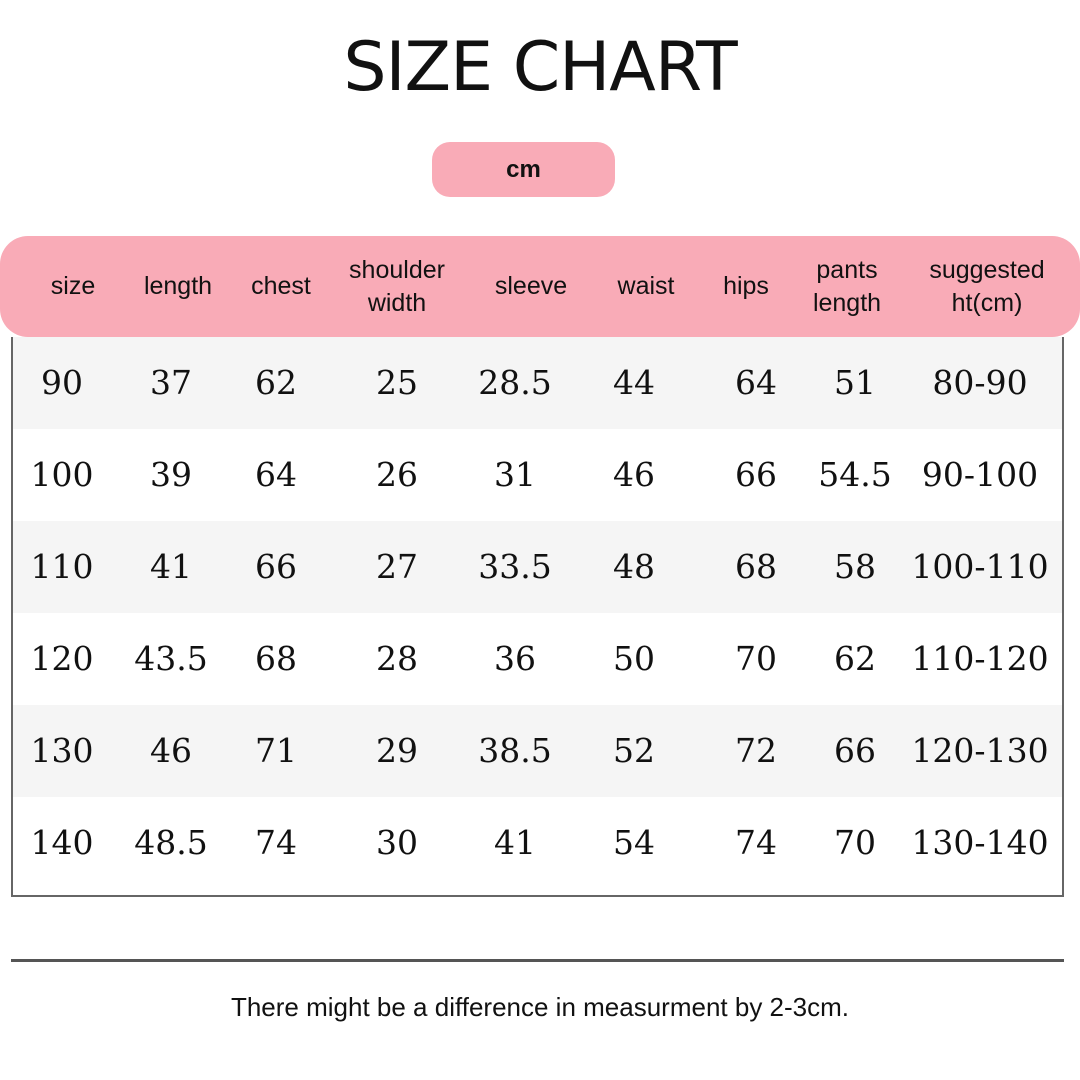 Image resolution: width=1080 pixels, height=1080 pixels. I want to click on table-cell: 52, so click(634, 750).